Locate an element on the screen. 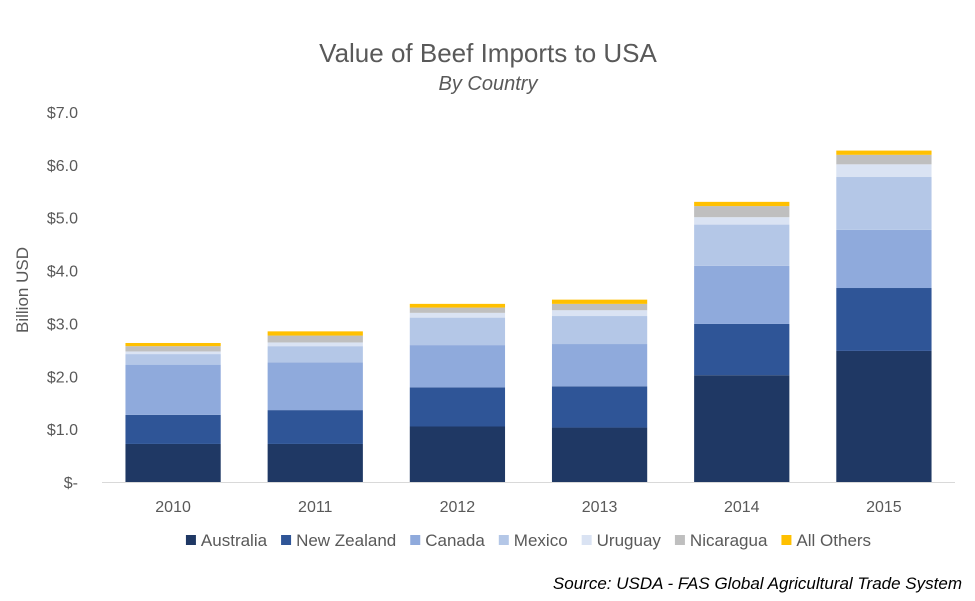 The width and height of the screenshot is (975, 601). legend-item: All Others is located at coordinates (826, 540).